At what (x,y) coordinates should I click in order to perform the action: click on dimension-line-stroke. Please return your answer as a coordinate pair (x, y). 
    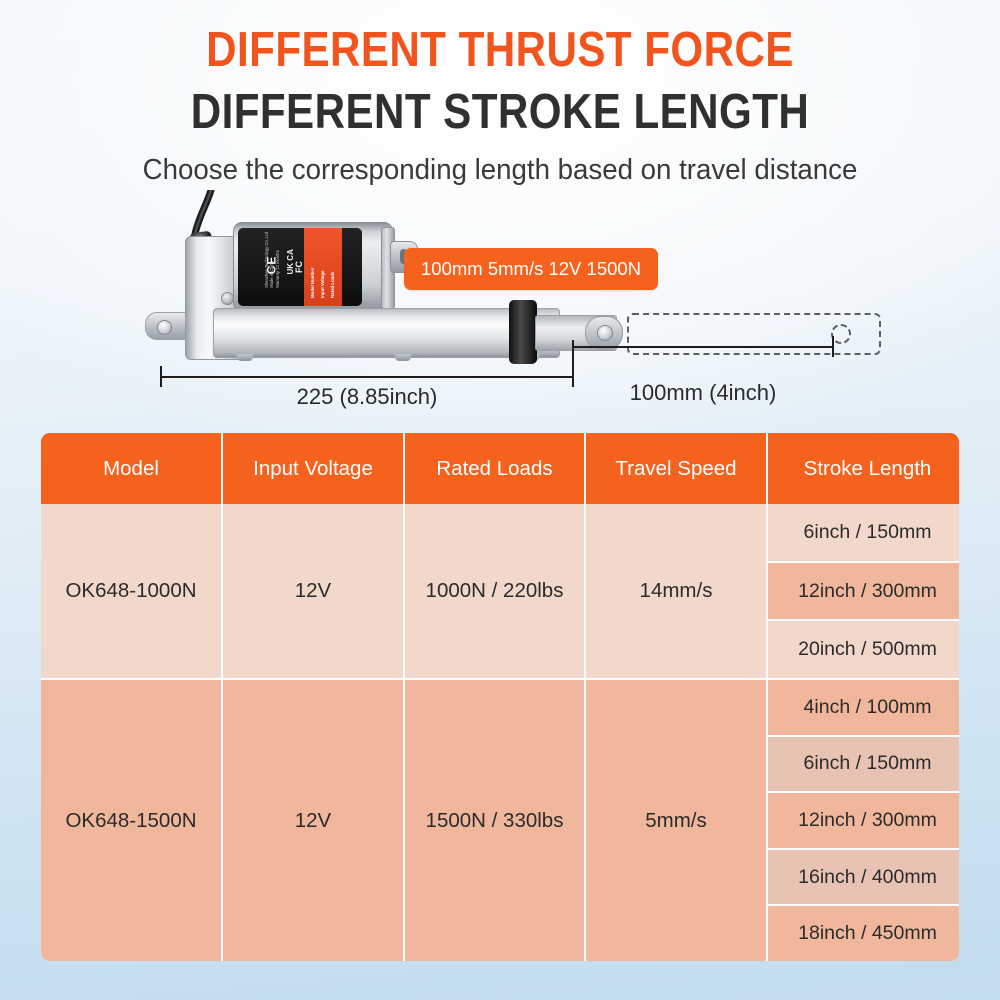
    Looking at the image, I should click on (703, 347).